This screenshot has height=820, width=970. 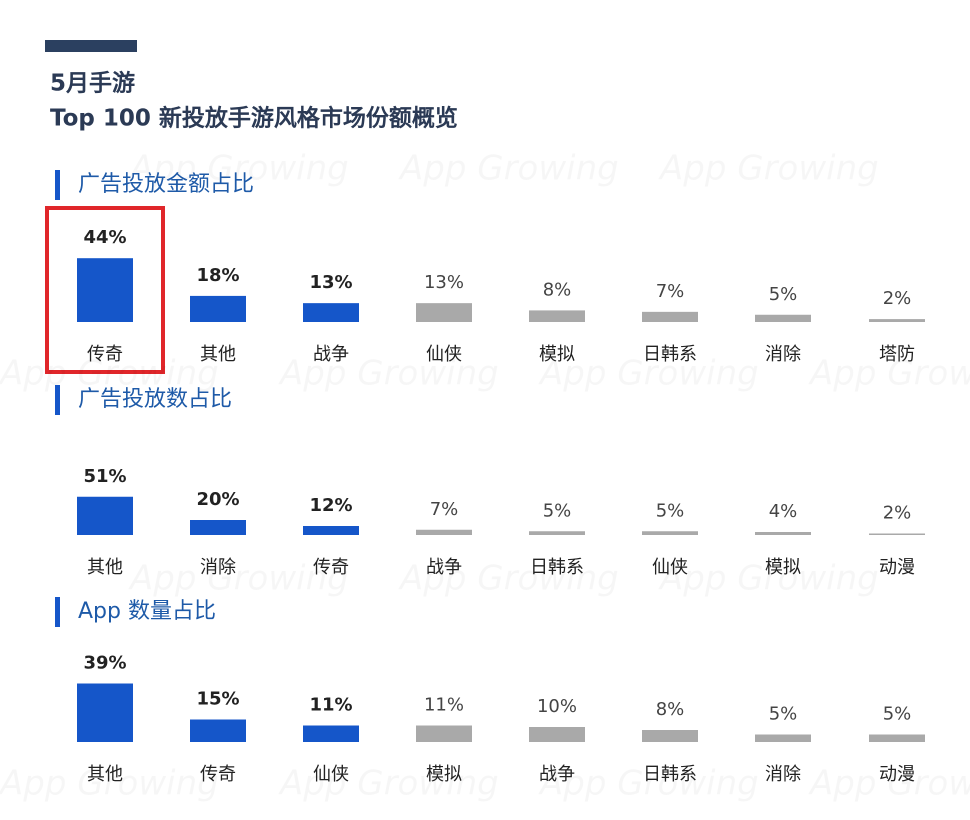 I want to click on value-label: 4%, so click(x=783, y=511).